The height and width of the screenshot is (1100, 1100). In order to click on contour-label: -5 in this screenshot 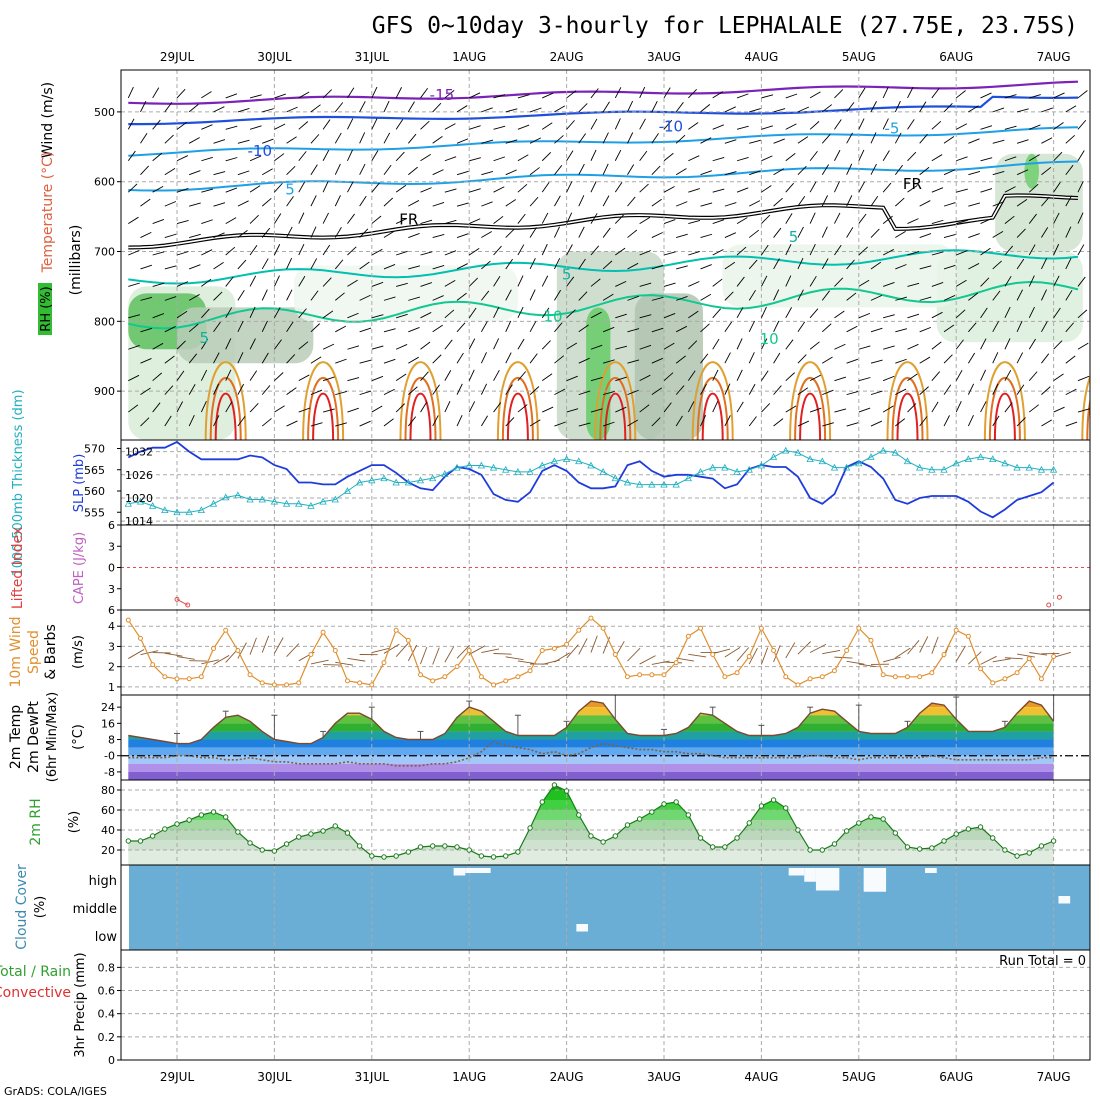, I will do `click(891, 129)`.